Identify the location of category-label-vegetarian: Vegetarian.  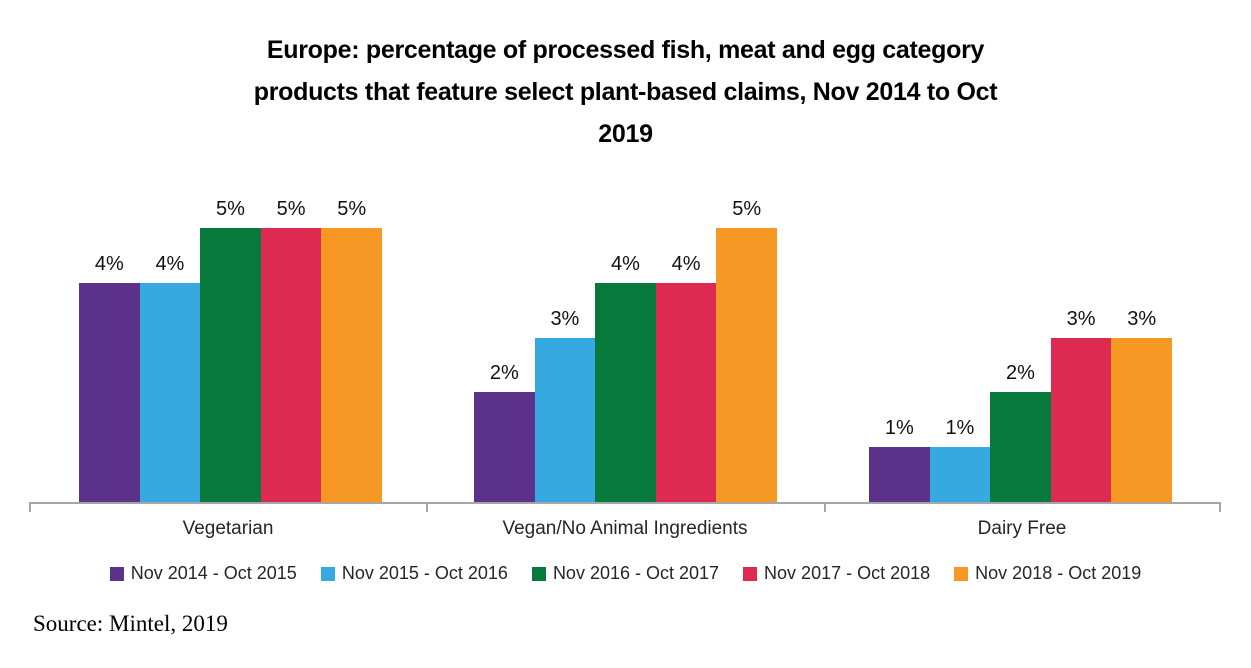
(228, 528).